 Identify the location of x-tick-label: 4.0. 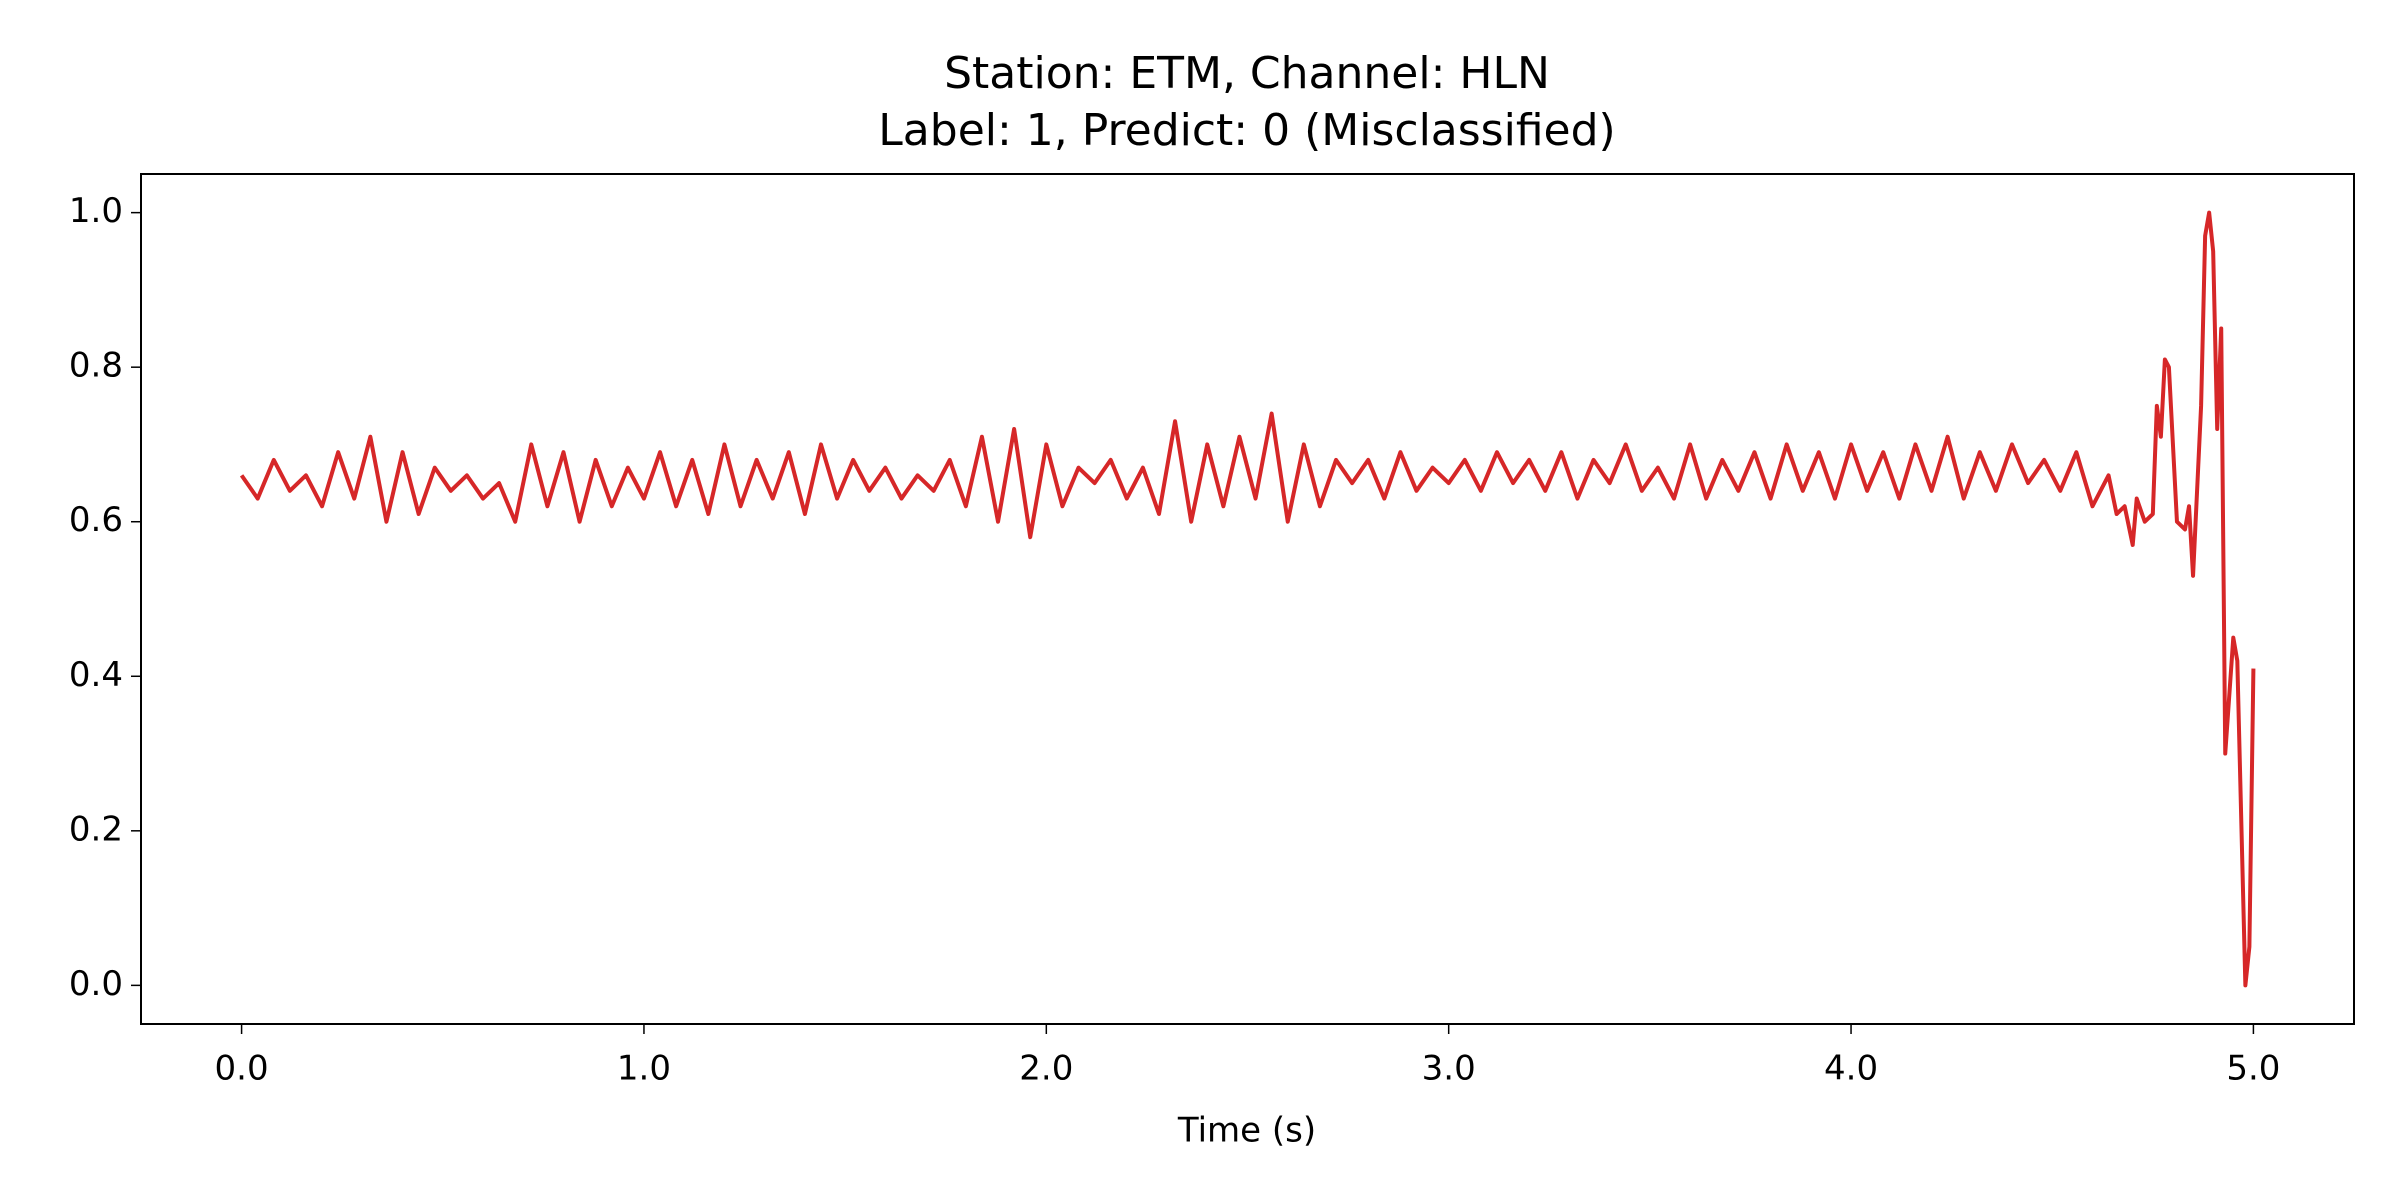
(1851, 1069).